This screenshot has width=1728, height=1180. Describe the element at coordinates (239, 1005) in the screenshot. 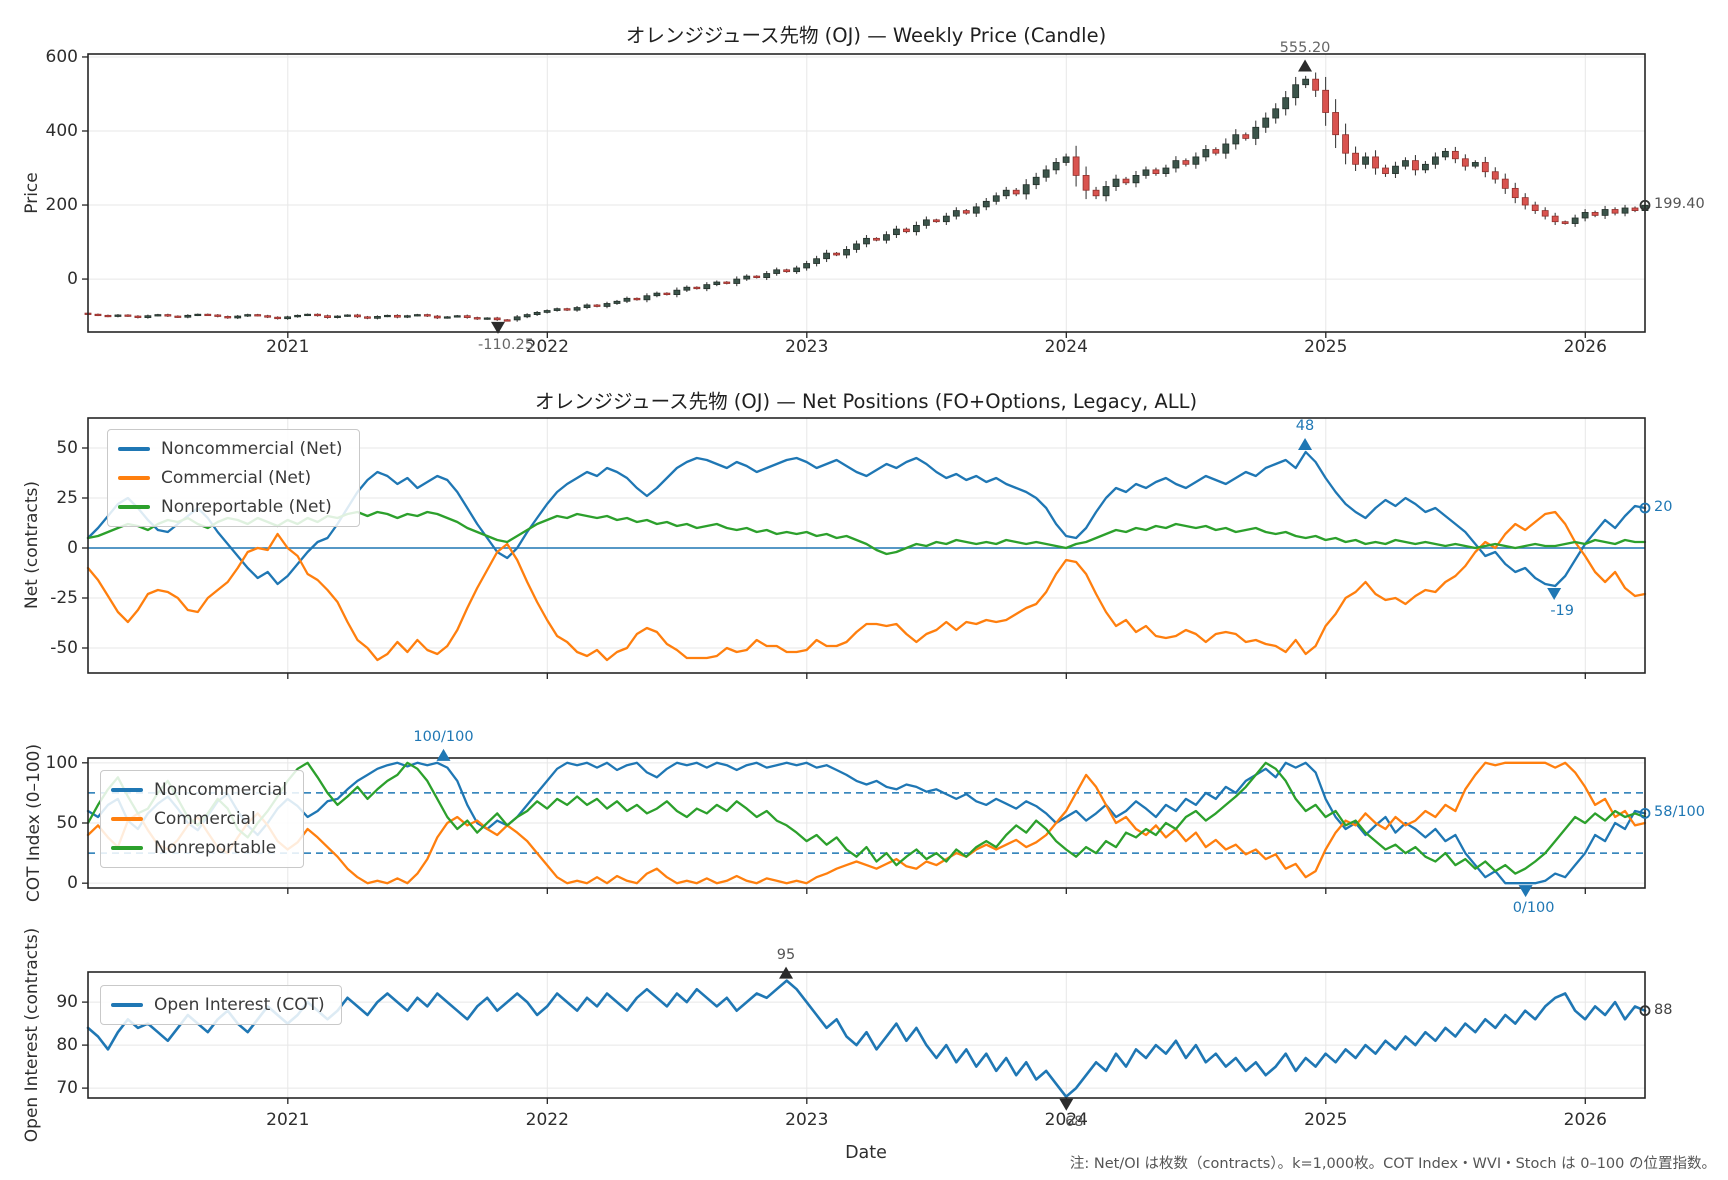

I see `legend-label: Open Interest (COT)` at that location.